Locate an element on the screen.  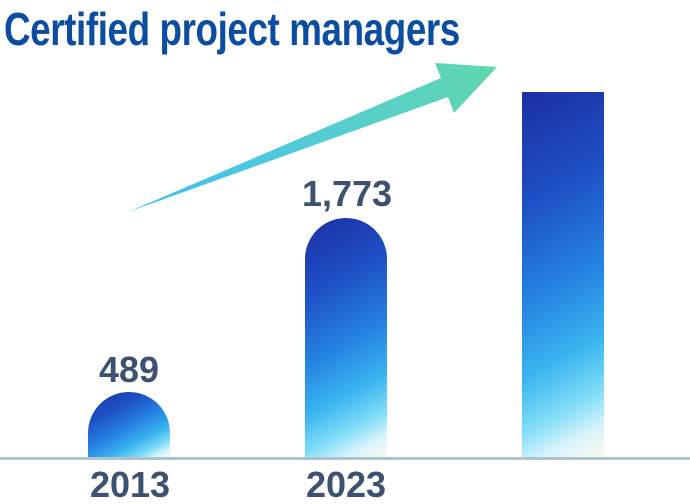
value-label-2023: 1,773 is located at coordinates (347, 193).